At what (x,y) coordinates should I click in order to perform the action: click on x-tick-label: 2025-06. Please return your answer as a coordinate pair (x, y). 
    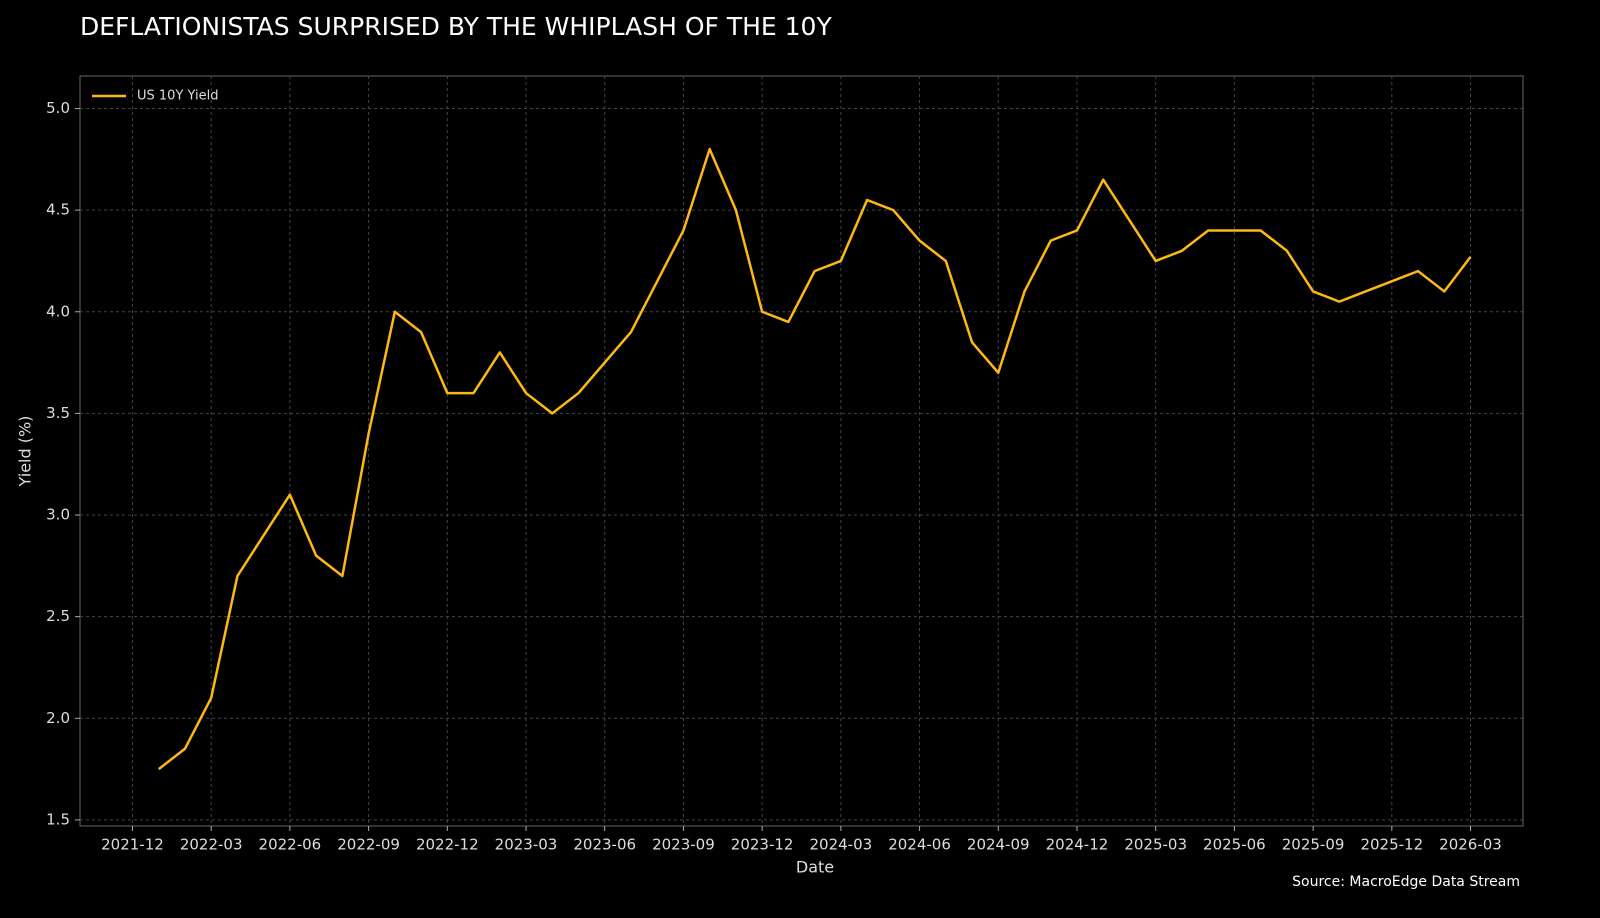
    Looking at the image, I should click on (1234, 845).